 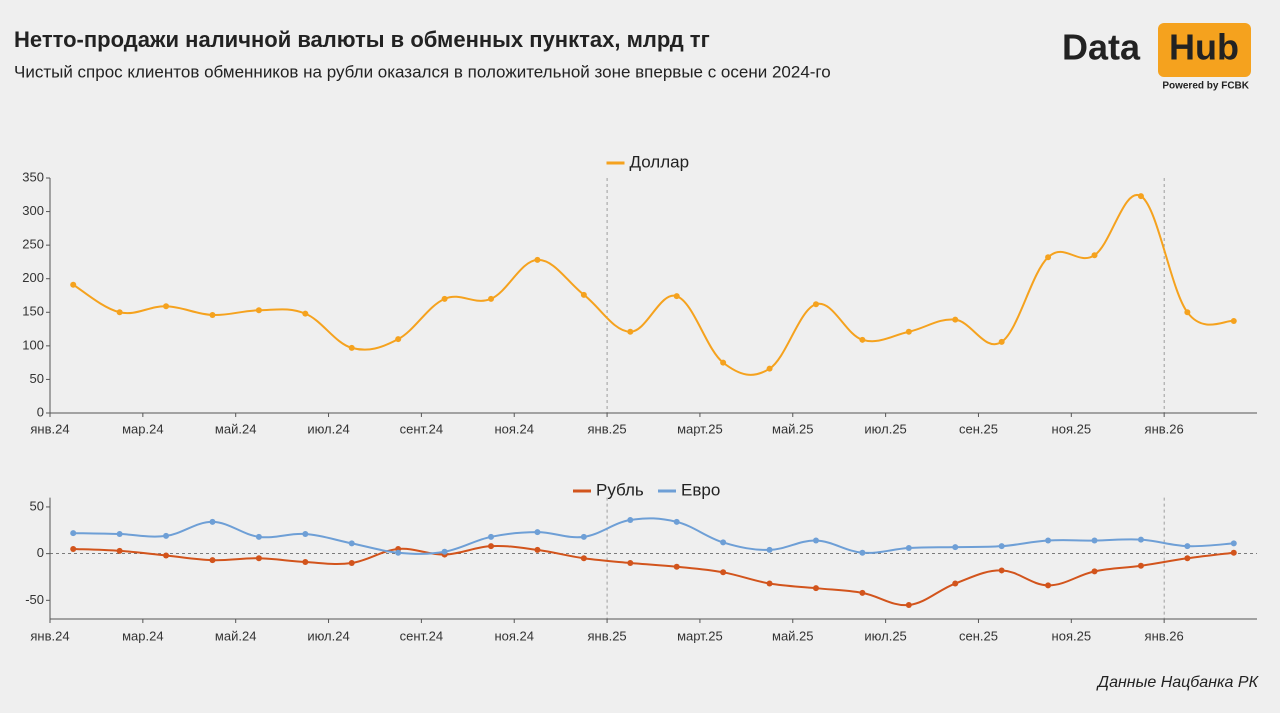 I want to click on legend-label: Евро, so click(x=700, y=489).